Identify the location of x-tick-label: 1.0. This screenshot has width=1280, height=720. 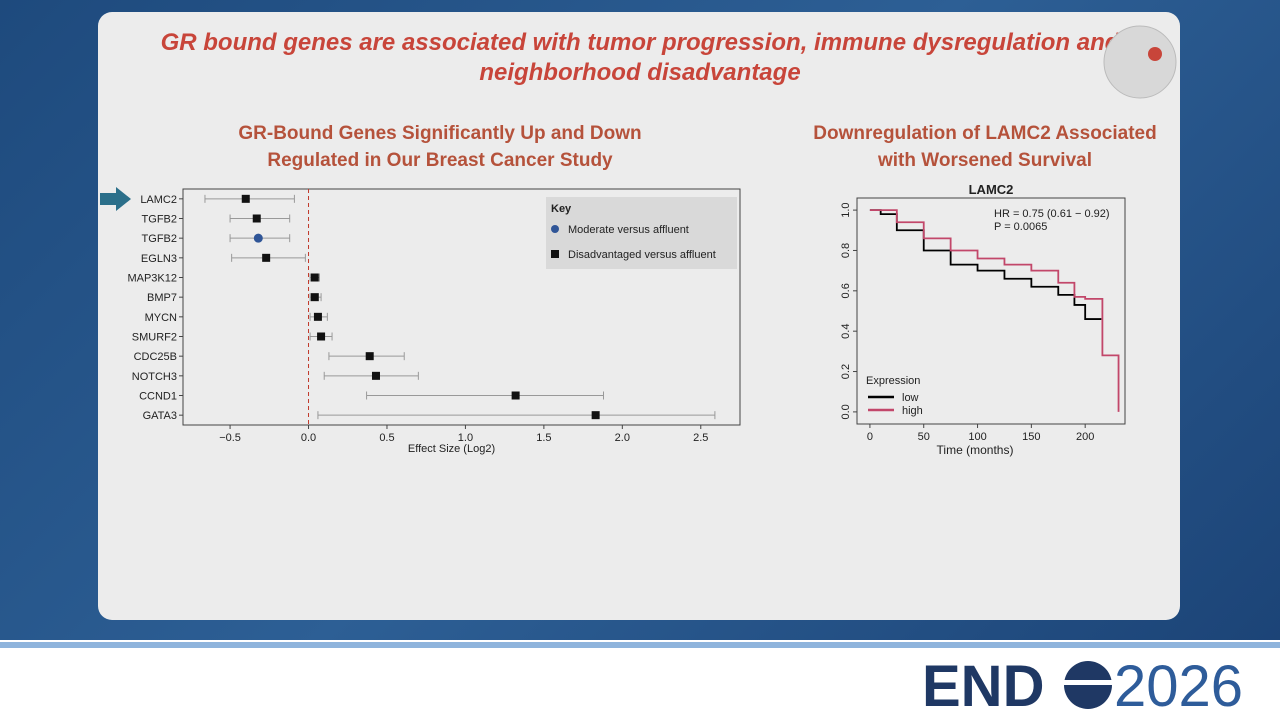
(465, 438).